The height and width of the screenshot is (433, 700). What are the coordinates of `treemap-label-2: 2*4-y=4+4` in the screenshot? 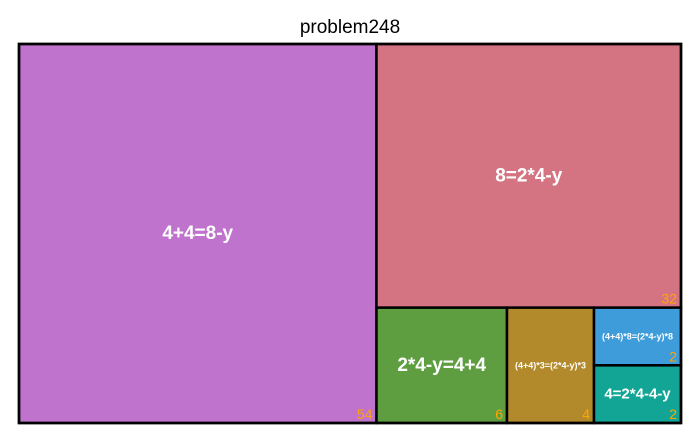 It's located at (441, 365).